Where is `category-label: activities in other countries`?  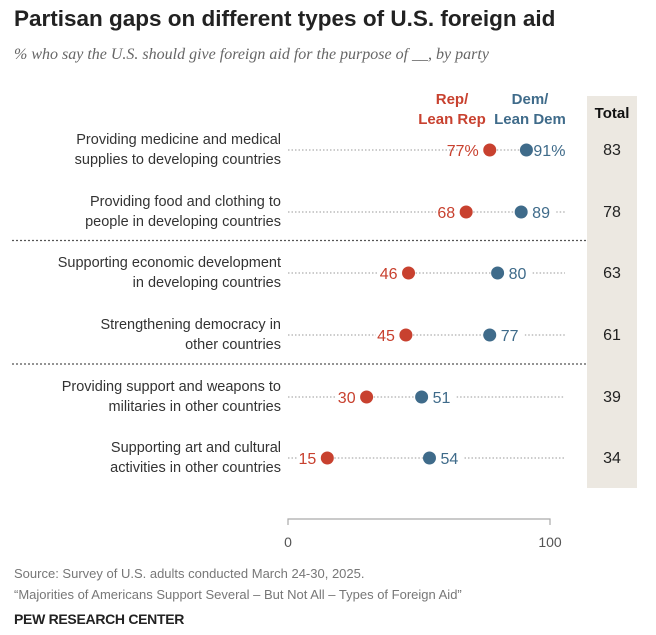
category-label: activities in other countries is located at coordinates (195, 468).